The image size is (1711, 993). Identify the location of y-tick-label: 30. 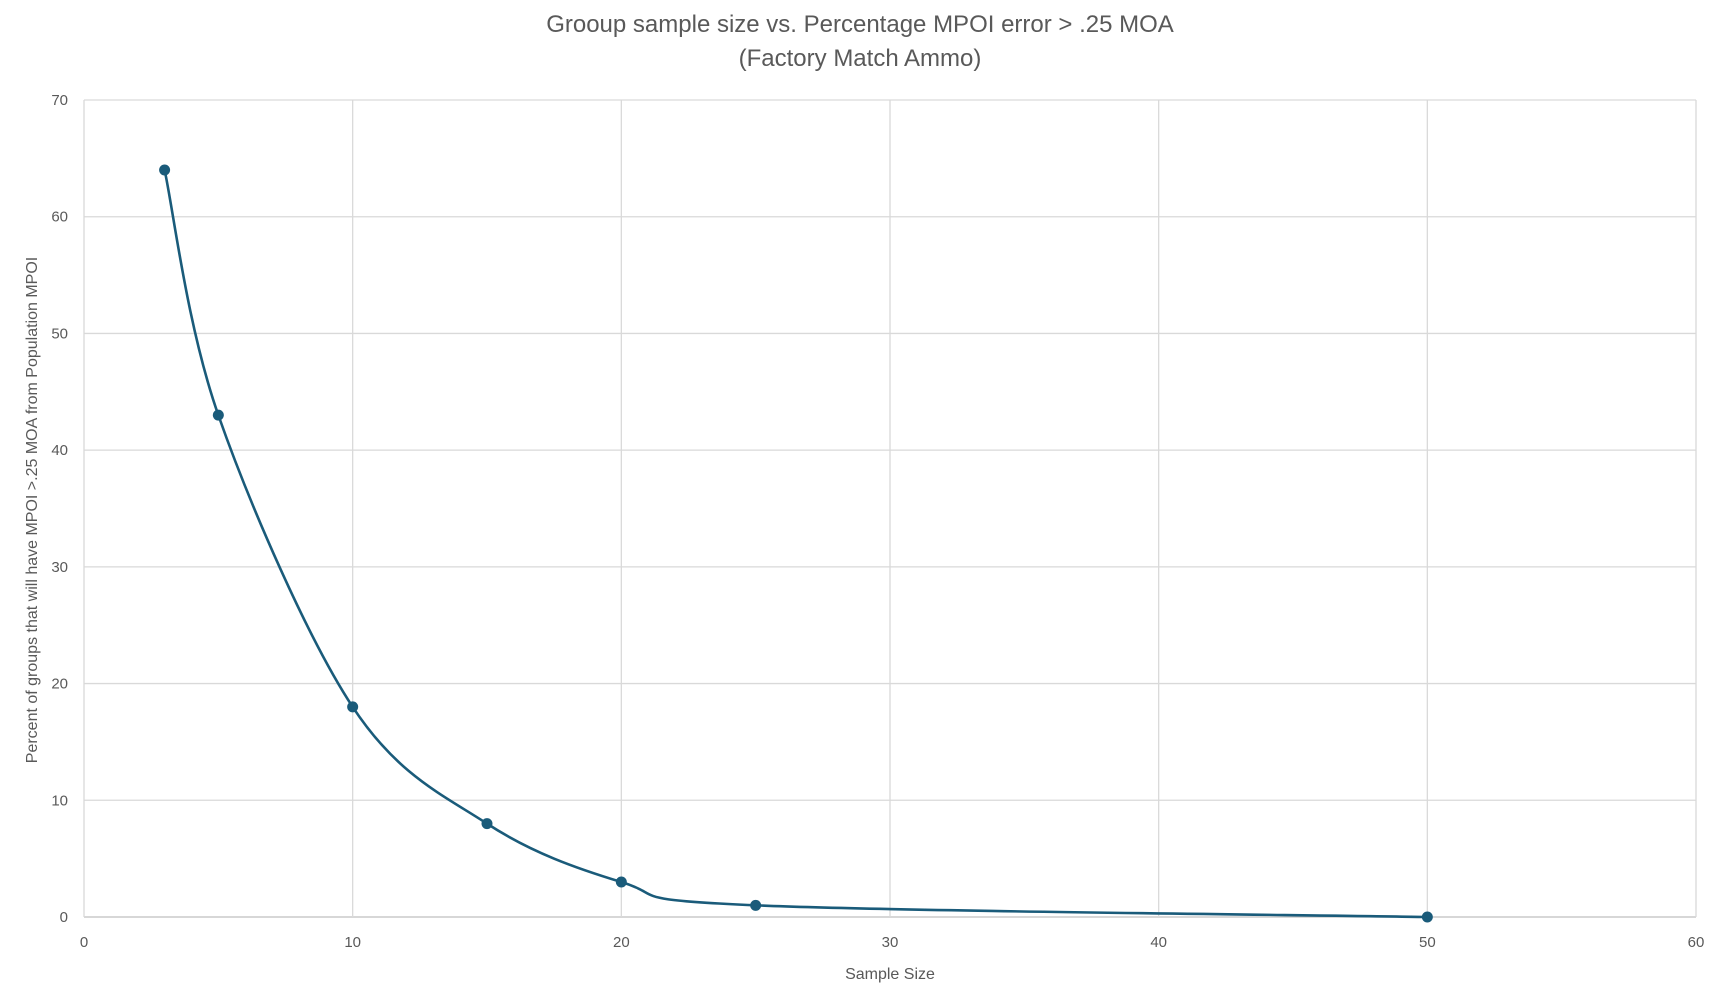
(59, 567).